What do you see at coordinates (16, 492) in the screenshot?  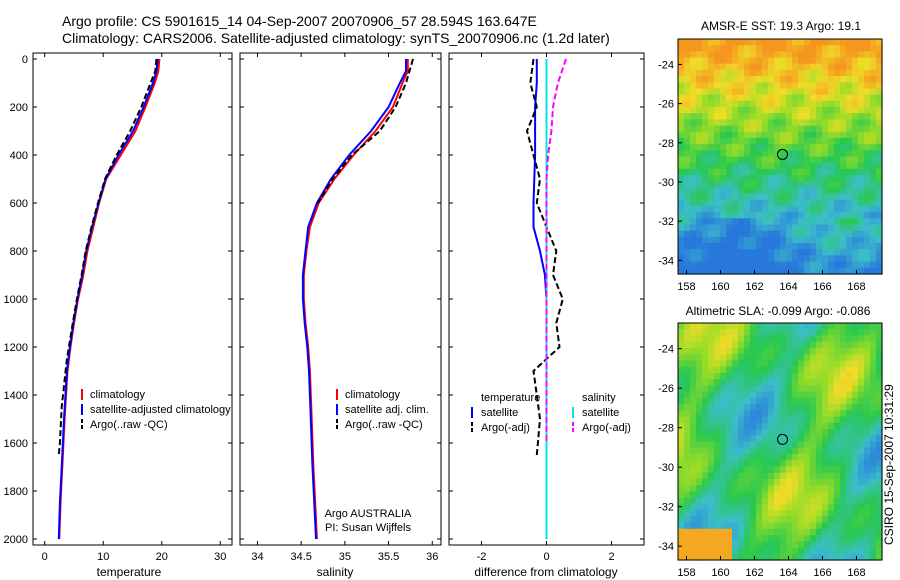 I see `depth-ytick-label: 1800` at bounding box center [16, 492].